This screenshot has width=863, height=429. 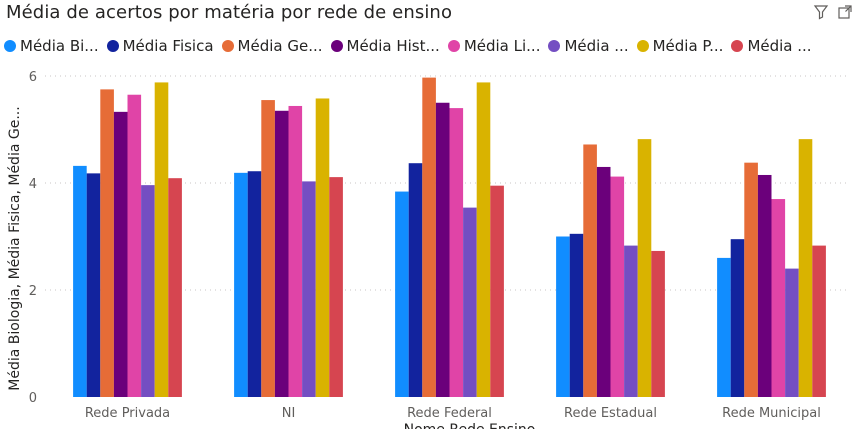 I want to click on visual-header, so click(x=833, y=12).